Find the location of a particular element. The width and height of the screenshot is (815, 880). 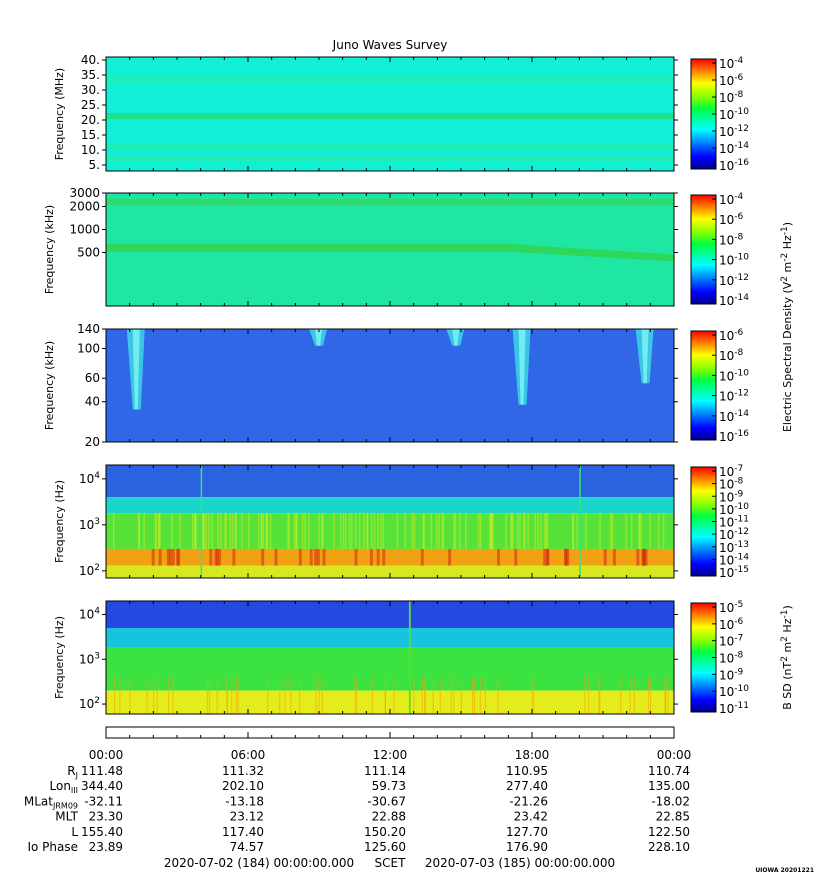

ephemeris-value: 228.10 is located at coordinates (669, 847).